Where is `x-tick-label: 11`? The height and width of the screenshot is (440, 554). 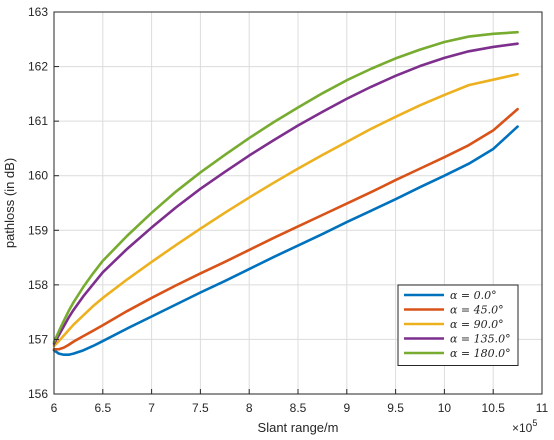 x-tick-label: 11 is located at coordinates (542, 408).